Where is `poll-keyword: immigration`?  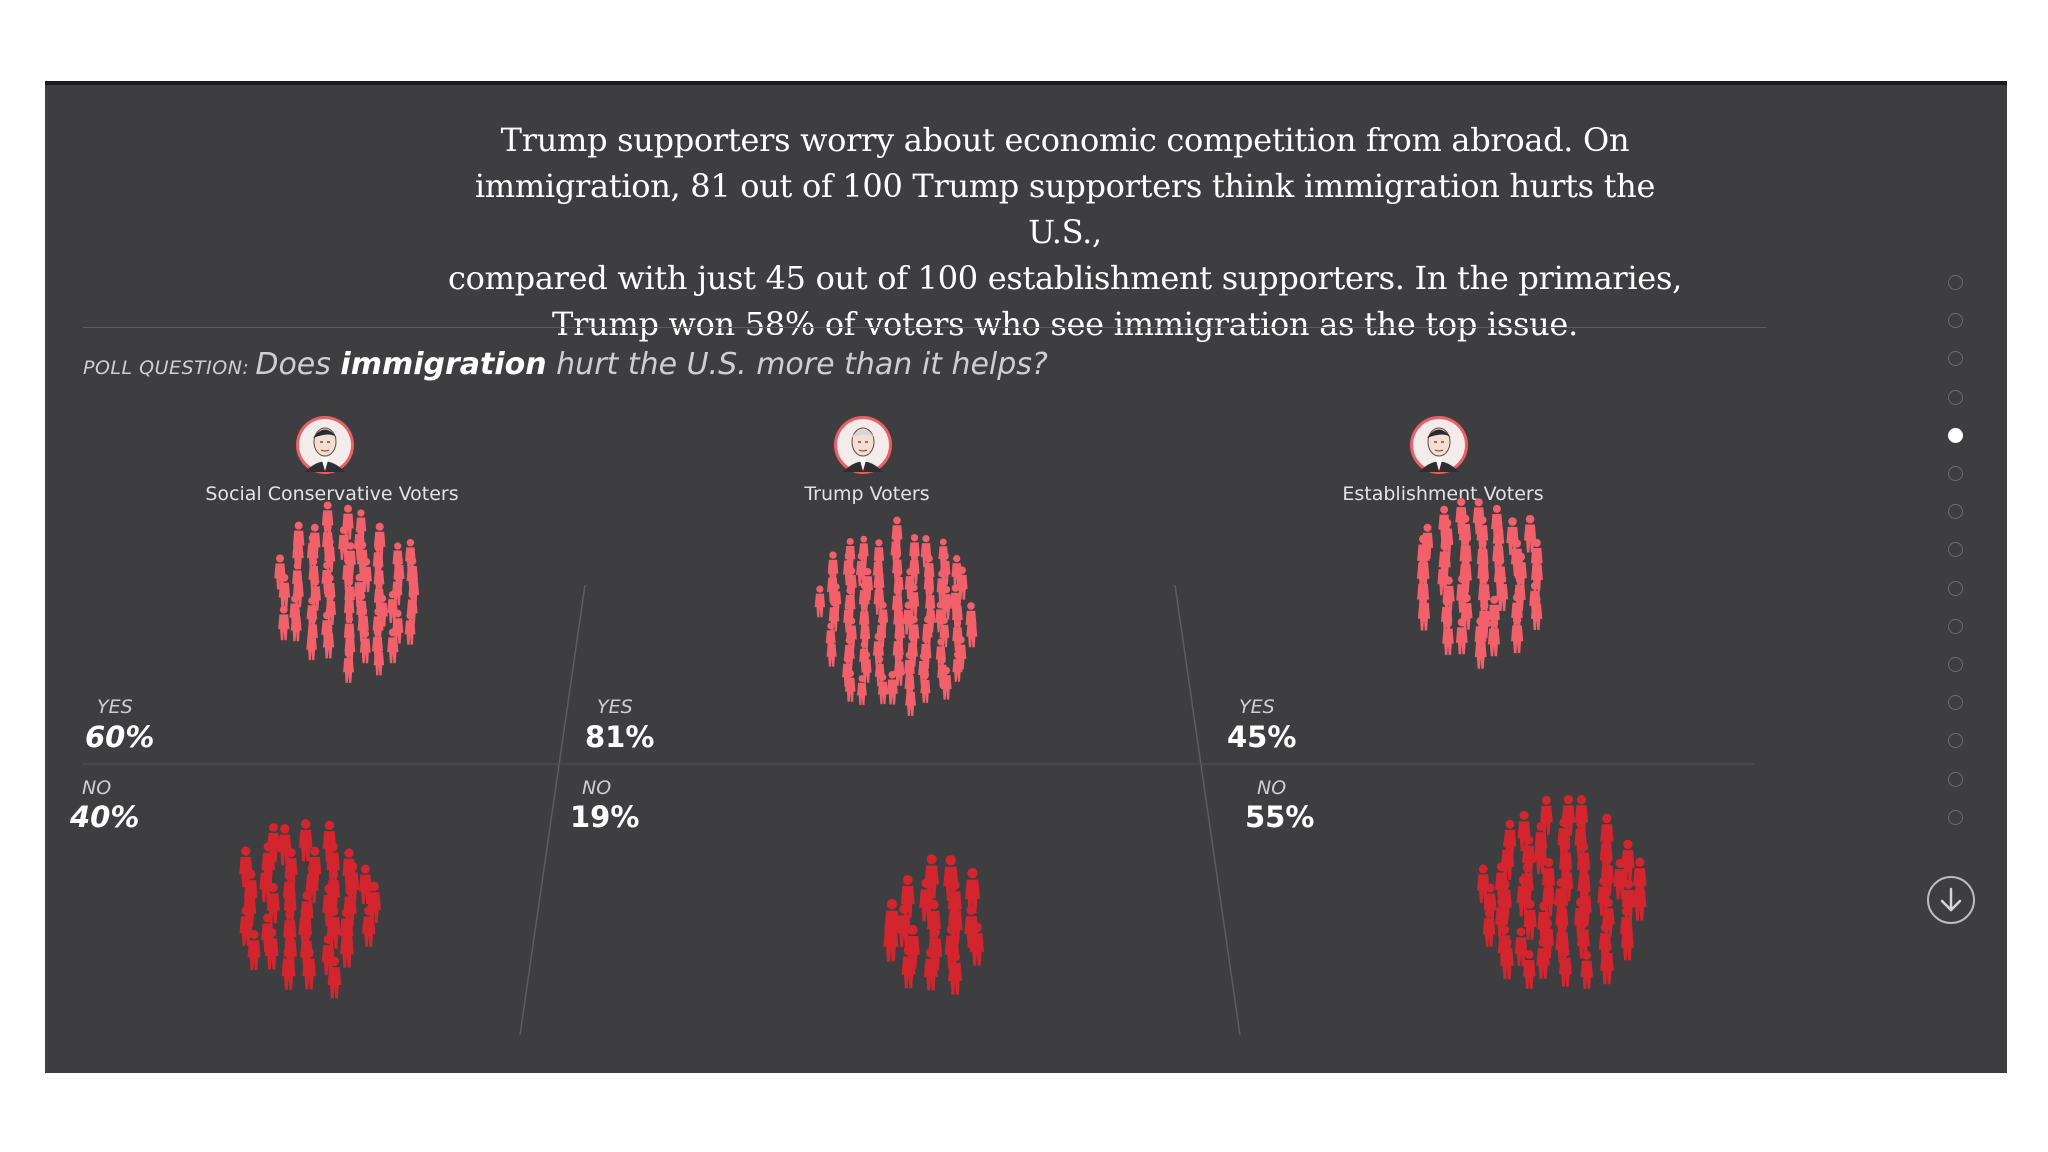 poll-keyword: immigration is located at coordinates (443, 364).